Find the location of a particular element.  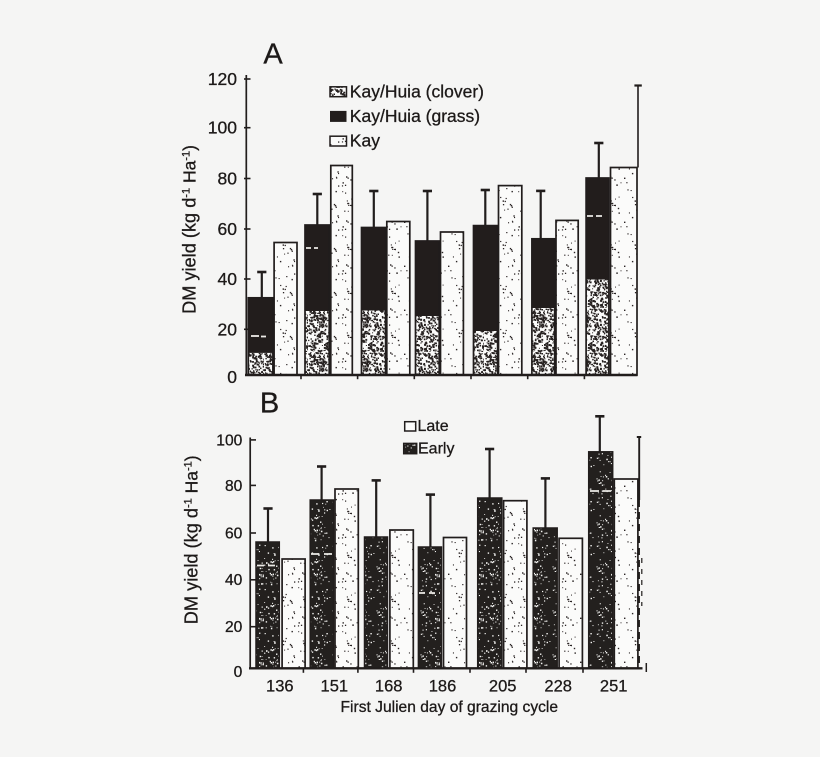

svg-text: Kay is located at coordinates (365, 141).